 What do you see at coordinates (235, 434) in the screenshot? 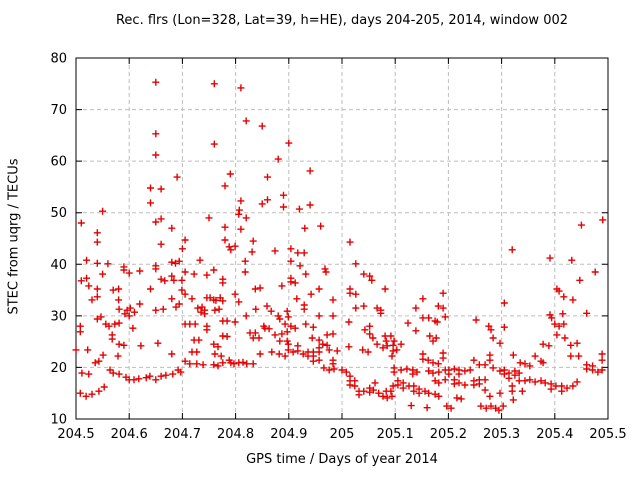
I see `x-tick-label: 204.8` at bounding box center [235, 434].